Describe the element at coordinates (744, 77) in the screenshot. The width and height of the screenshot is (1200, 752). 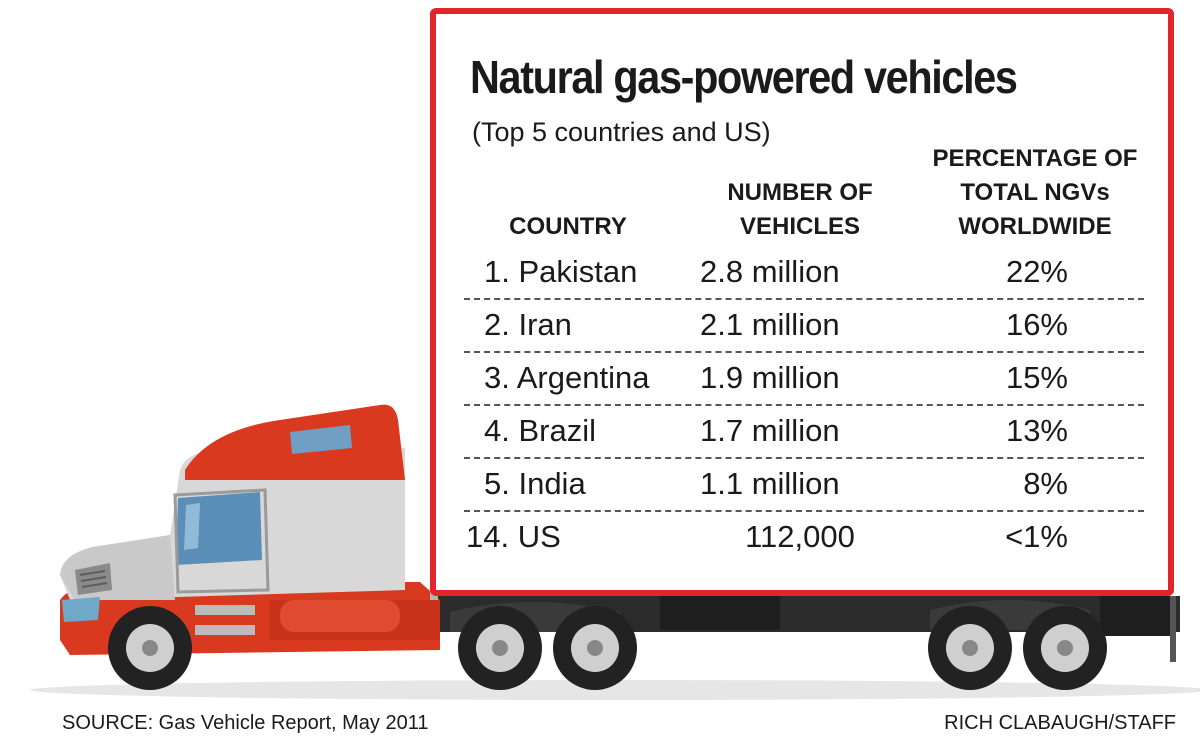
I see `chart-title: Natural gas-powered vehicles` at that location.